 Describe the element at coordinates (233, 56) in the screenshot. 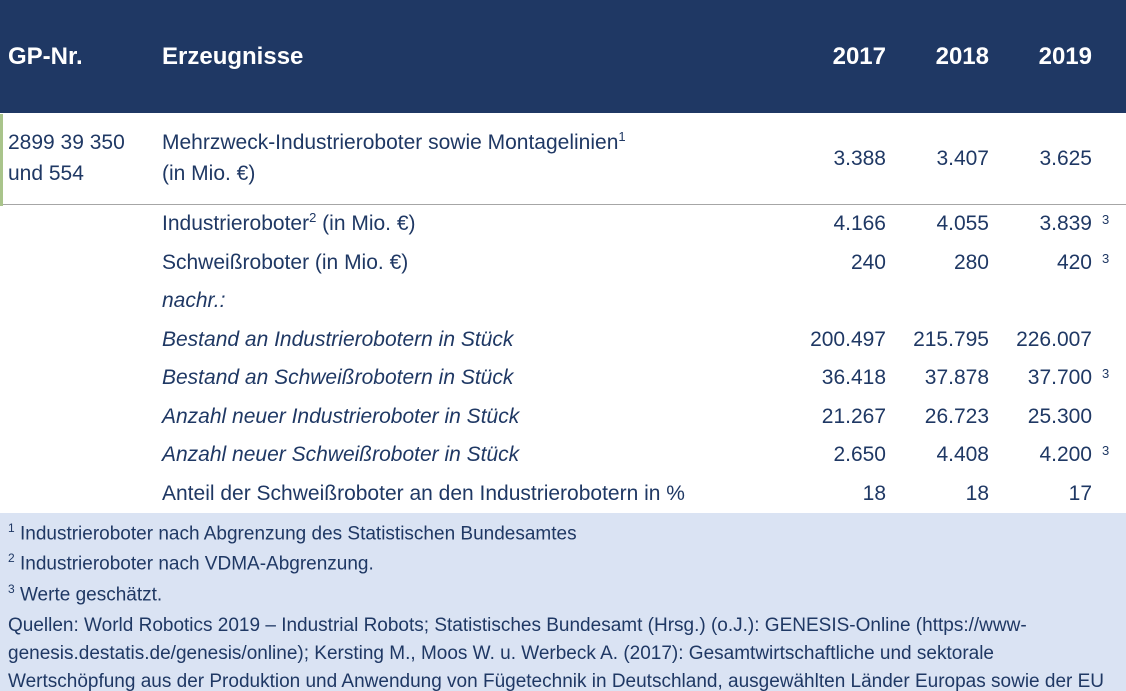

I see `header-erzeugnisse: Erzeugnisse` at that location.